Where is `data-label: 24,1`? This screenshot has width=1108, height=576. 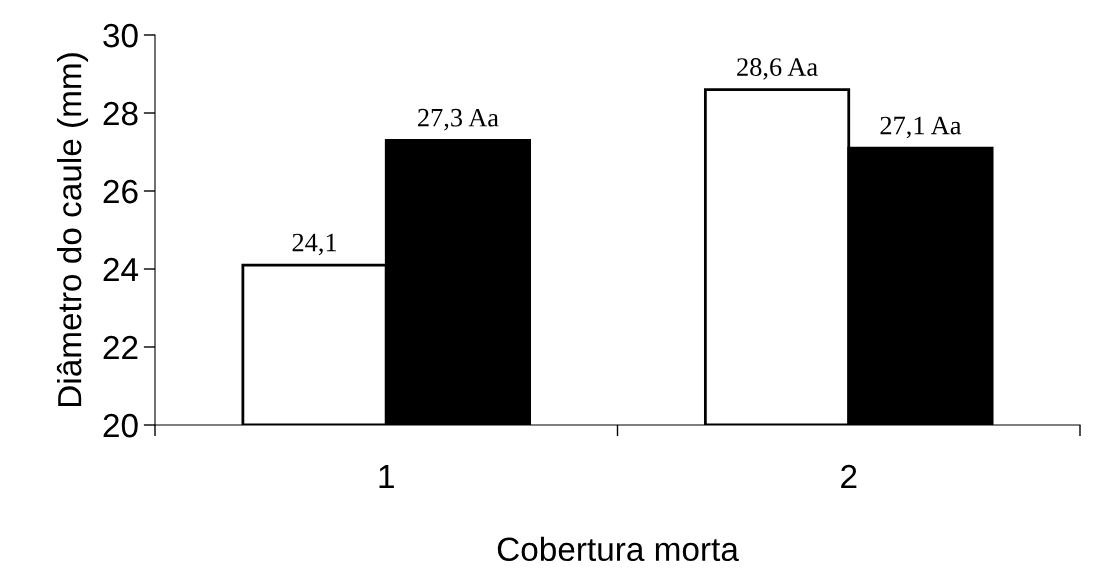
data-label: 24,1 is located at coordinates (314, 244).